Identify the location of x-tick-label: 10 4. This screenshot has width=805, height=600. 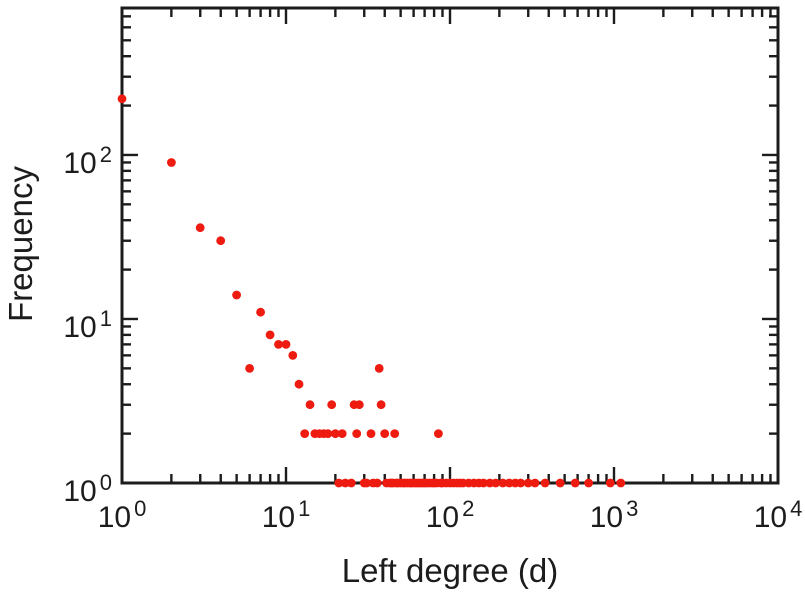
(778, 515).